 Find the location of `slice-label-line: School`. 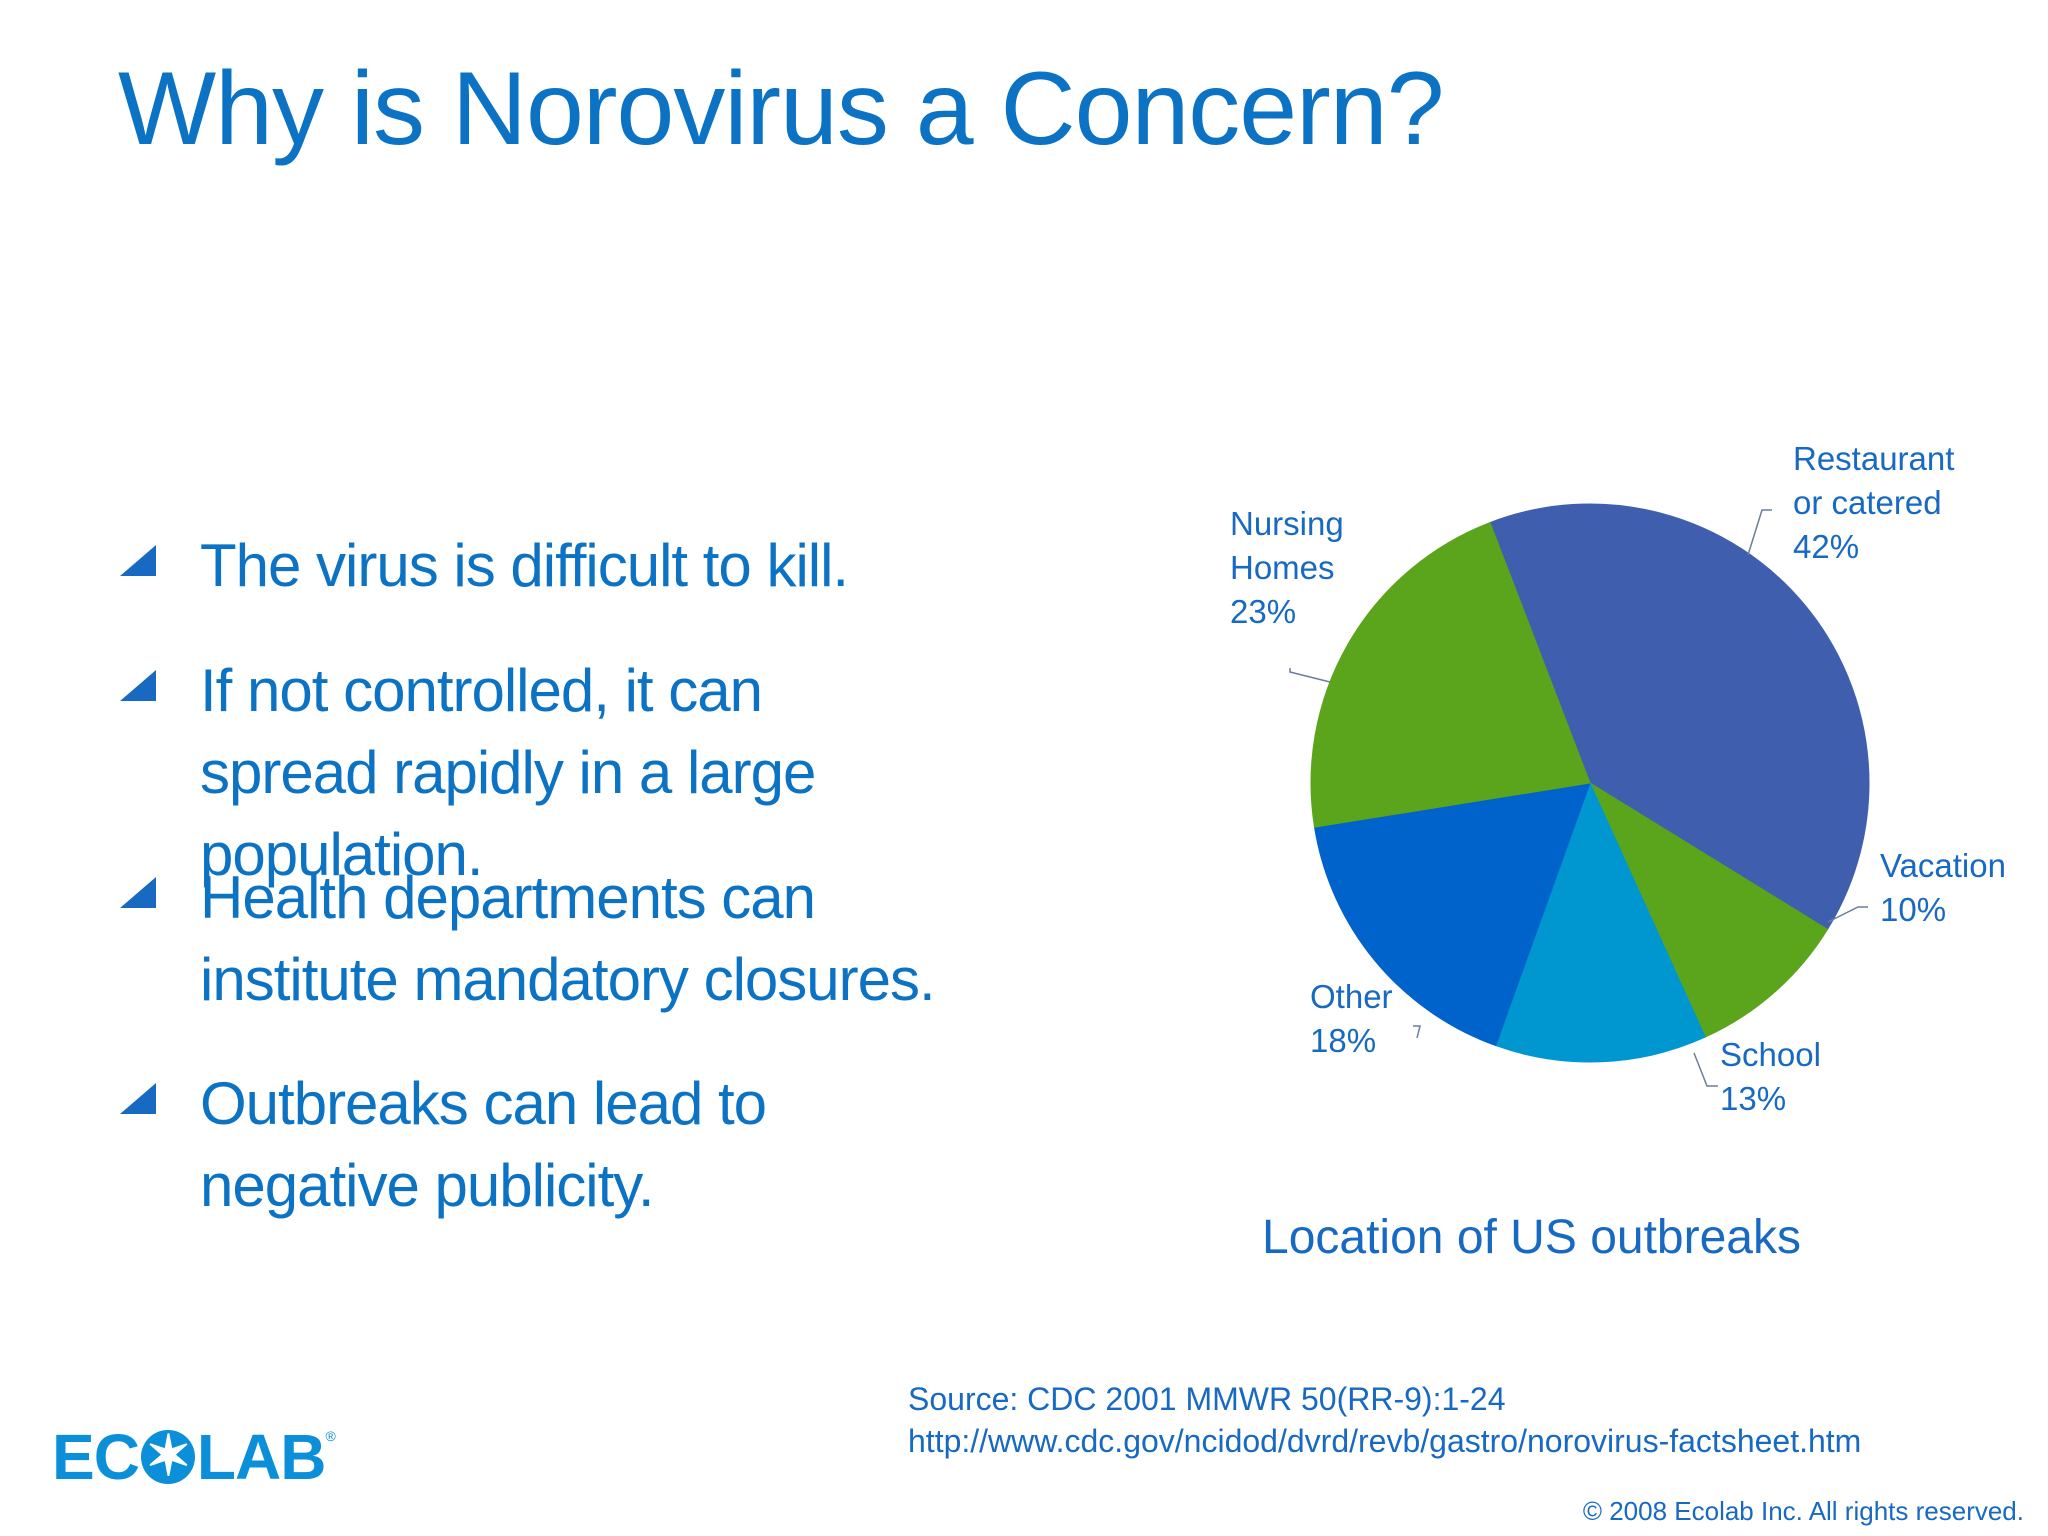

slice-label-line: School is located at coordinates (1770, 1054).